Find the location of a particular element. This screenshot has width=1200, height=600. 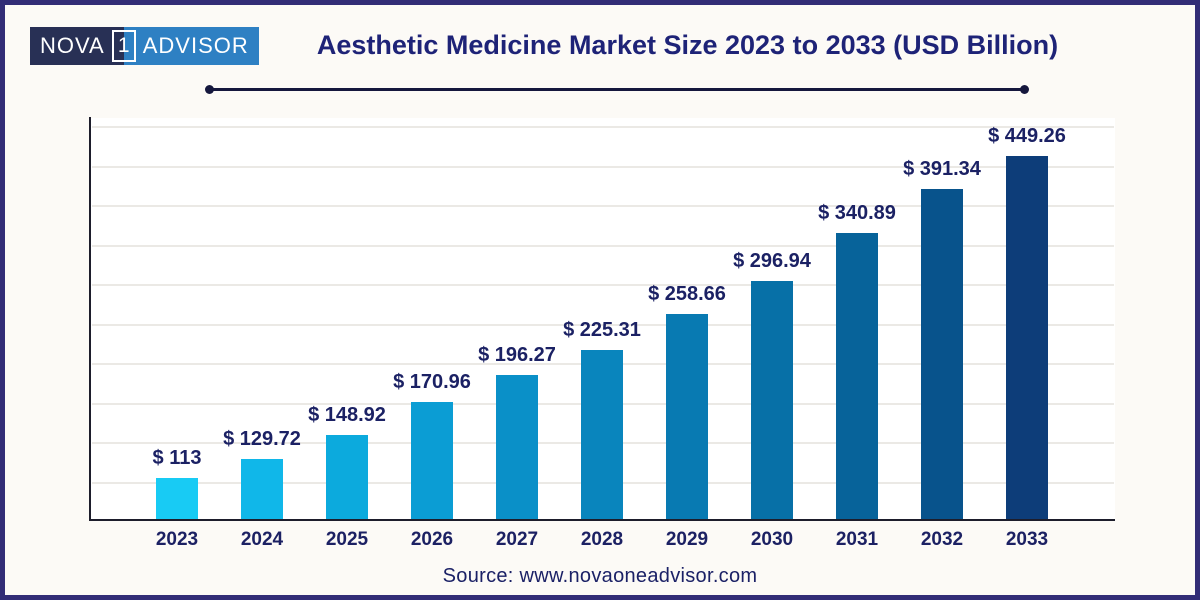

x-tick-label: 2031 is located at coordinates (857, 539).